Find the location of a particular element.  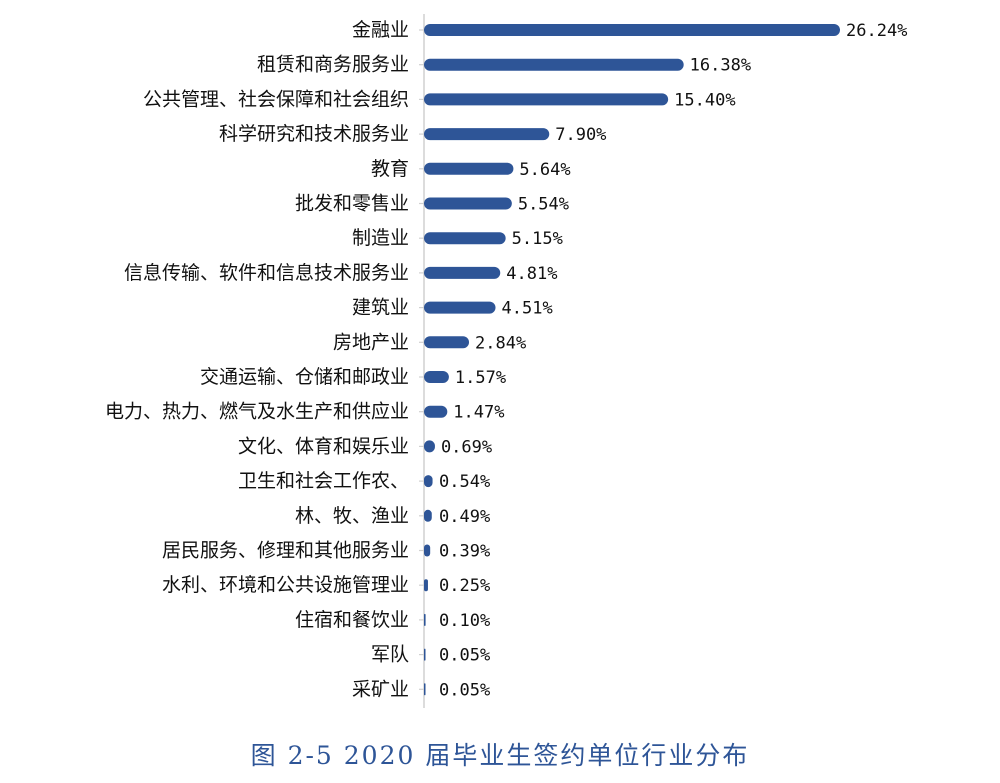

value-label: 1.57% is located at coordinates (480, 378).